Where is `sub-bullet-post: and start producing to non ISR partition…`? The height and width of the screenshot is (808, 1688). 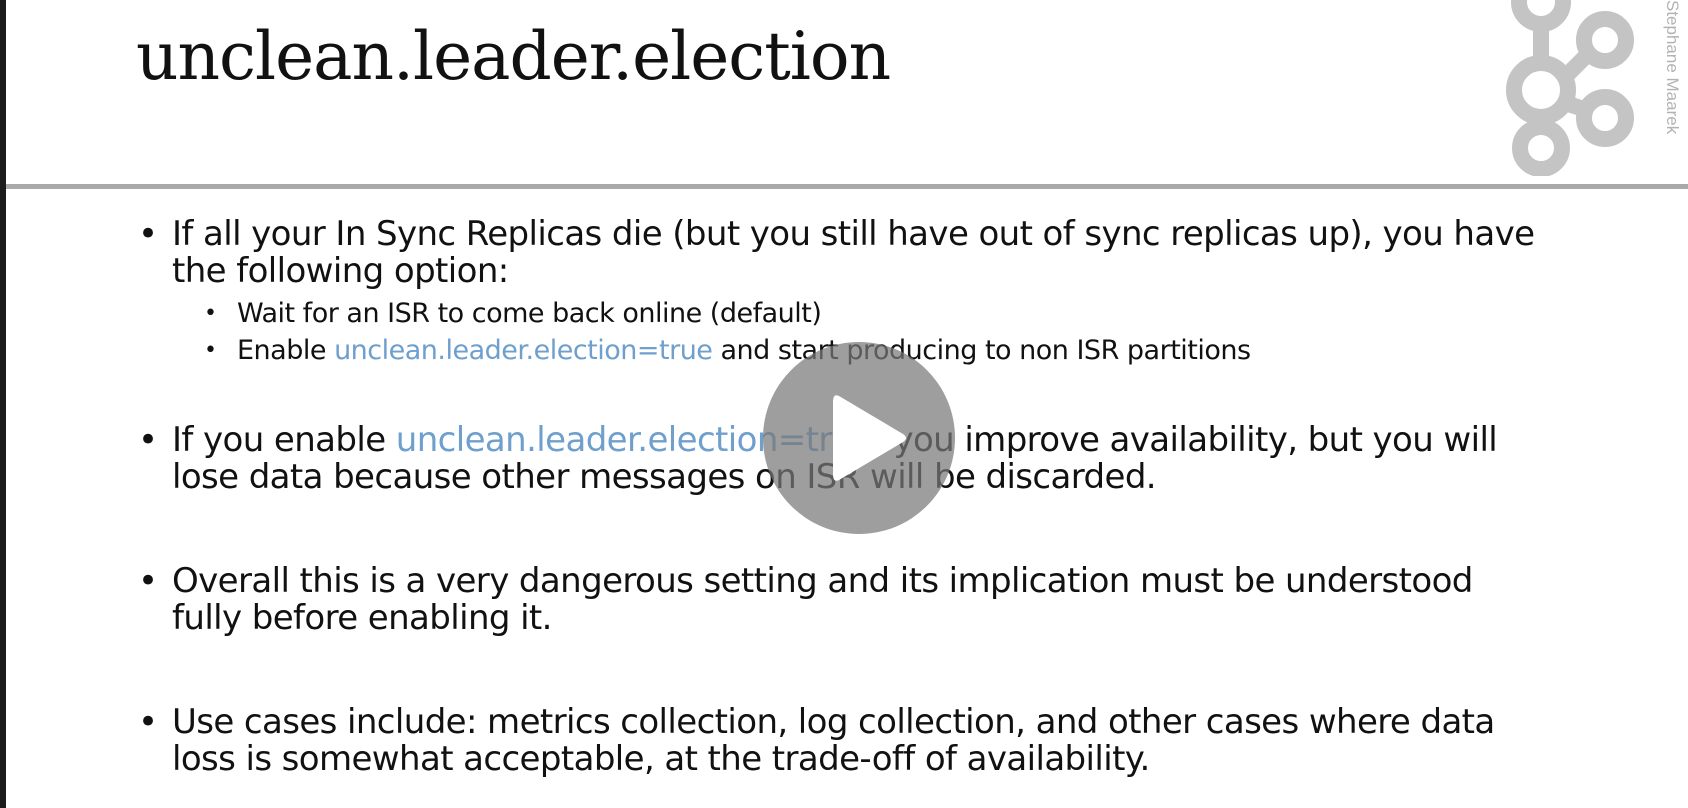 sub-bullet-post: and start producing to non ISR partition… is located at coordinates (982, 350).